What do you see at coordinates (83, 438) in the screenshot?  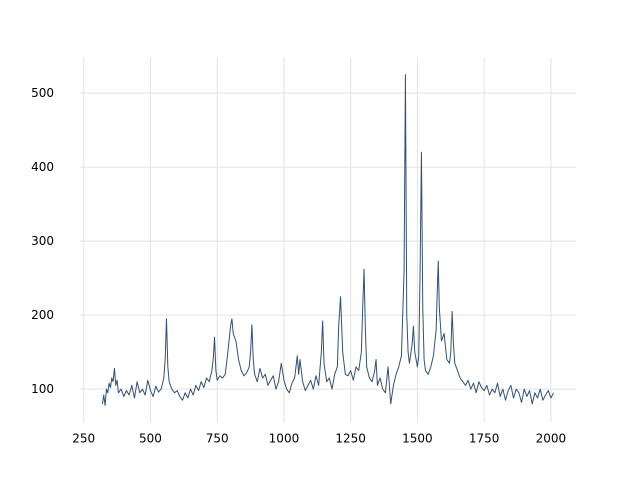 I see `x-tick-label: 250` at bounding box center [83, 438].